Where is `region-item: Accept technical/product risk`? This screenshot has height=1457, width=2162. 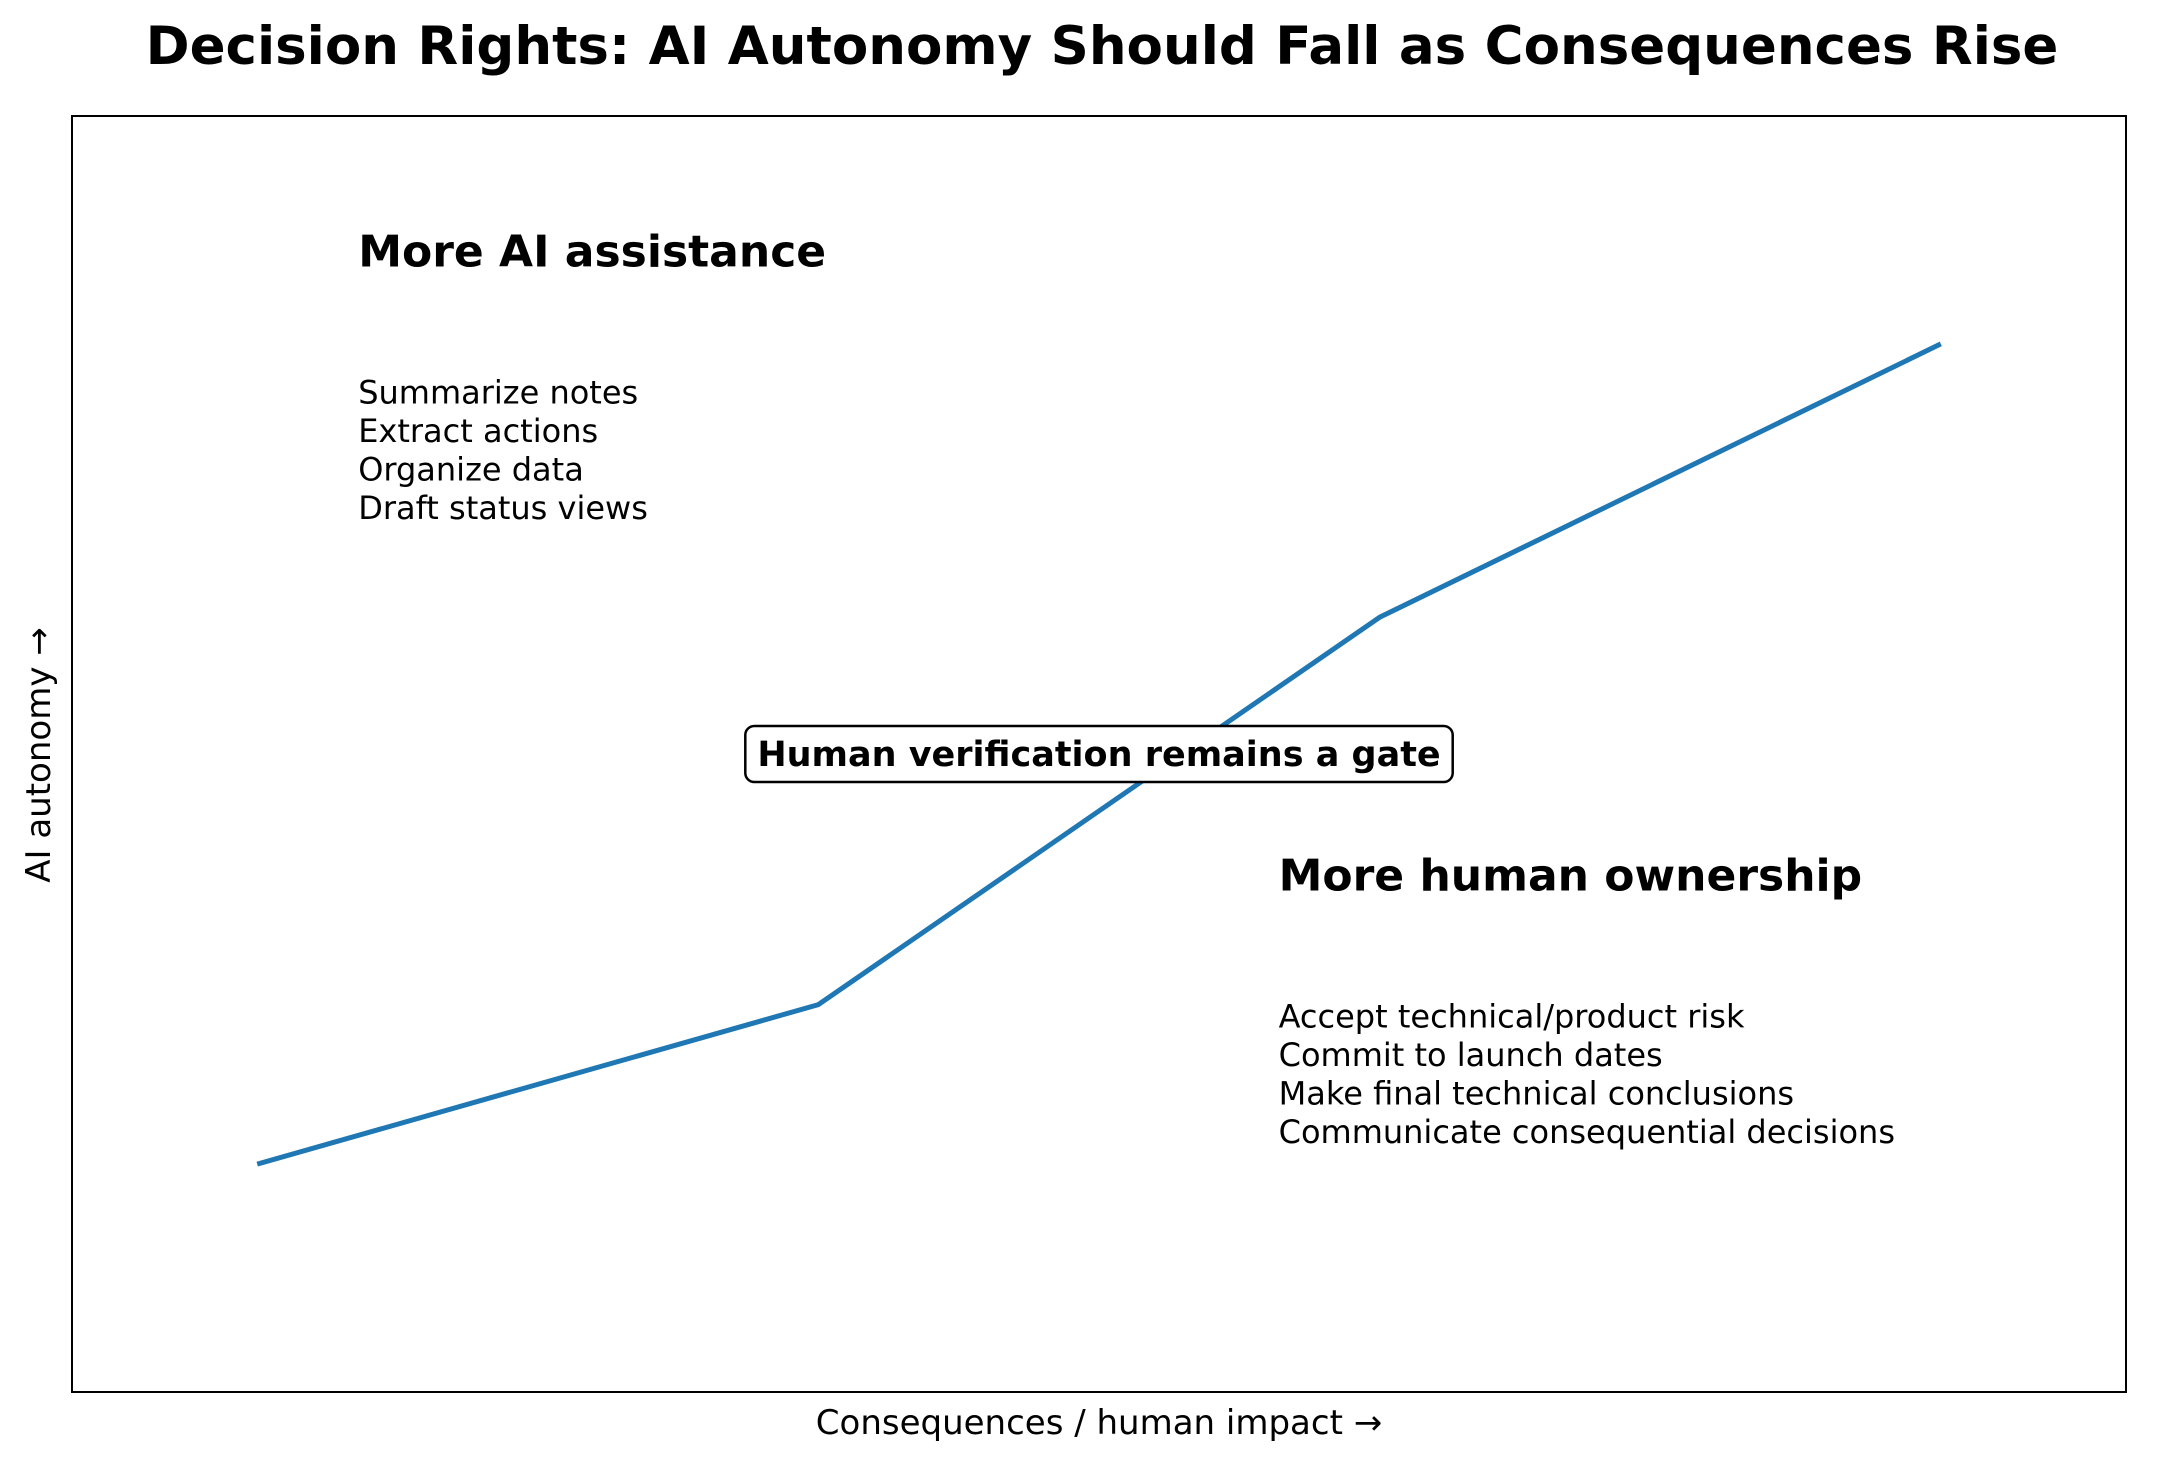
region-item: Accept technical/product risk is located at coordinates (1512, 1017).